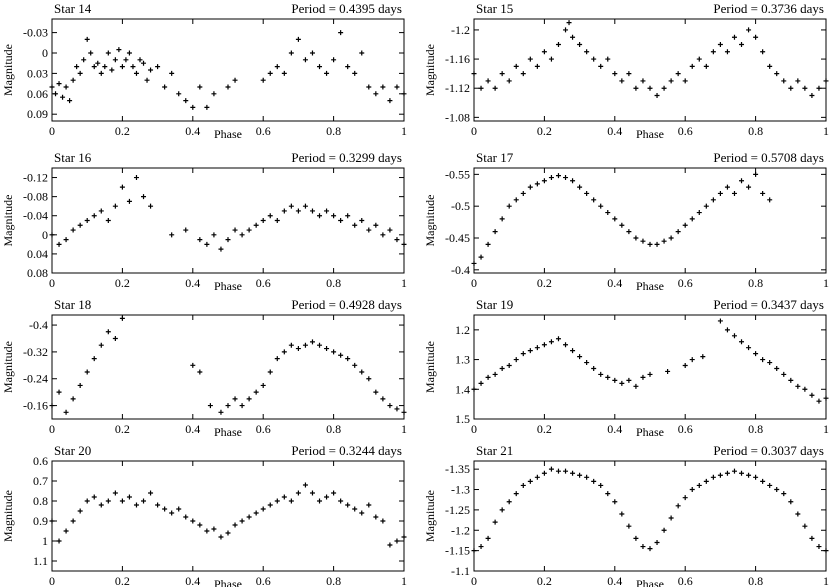 The width and height of the screenshot is (830, 587). What do you see at coordinates (37, 73) in the screenshot?
I see `y-tick-label: 0.03` at bounding box center [37, 73].